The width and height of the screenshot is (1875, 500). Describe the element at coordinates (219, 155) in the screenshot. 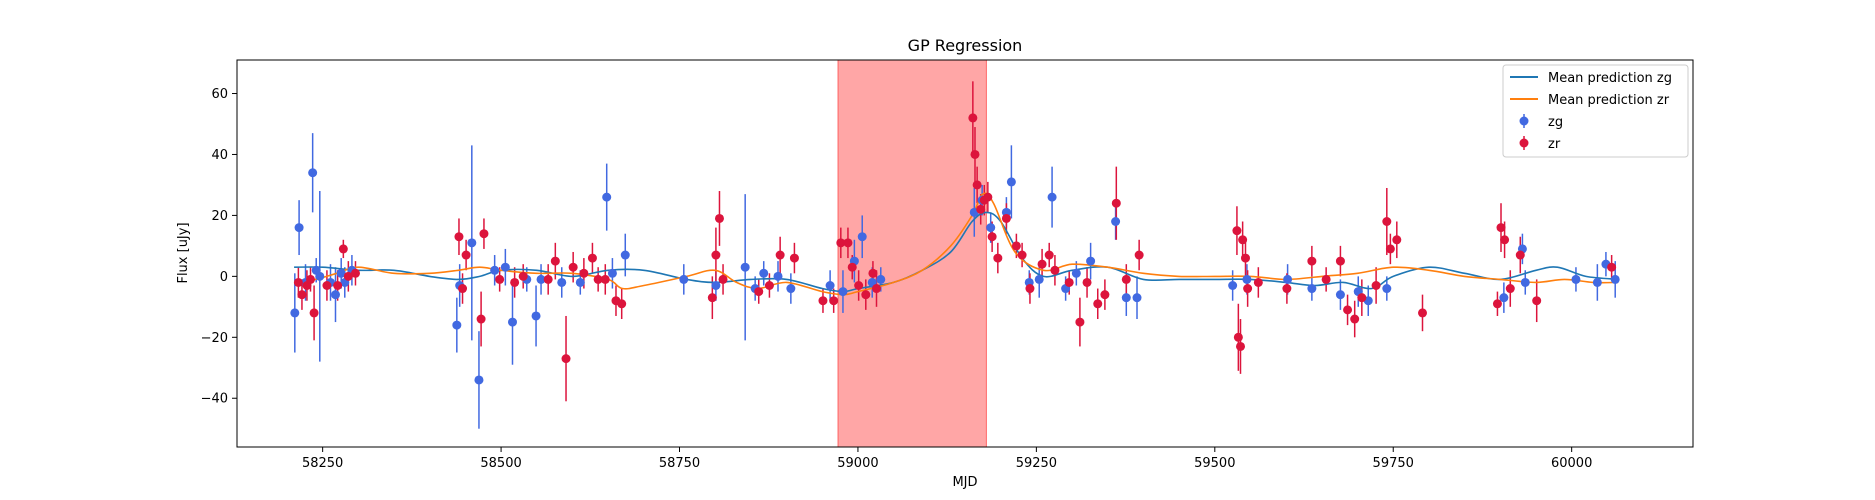

I see `y-tick-label: 40` at that location.